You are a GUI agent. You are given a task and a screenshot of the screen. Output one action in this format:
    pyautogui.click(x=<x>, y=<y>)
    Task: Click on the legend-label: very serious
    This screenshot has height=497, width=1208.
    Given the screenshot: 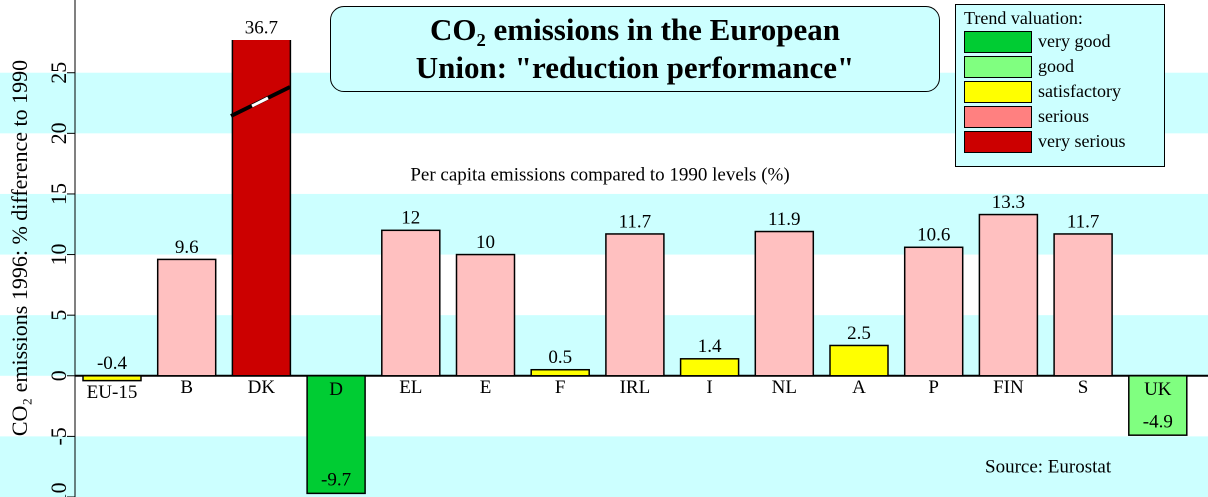 What is the action you would take?
    pyautogui.click(x=1082, y=141)
    